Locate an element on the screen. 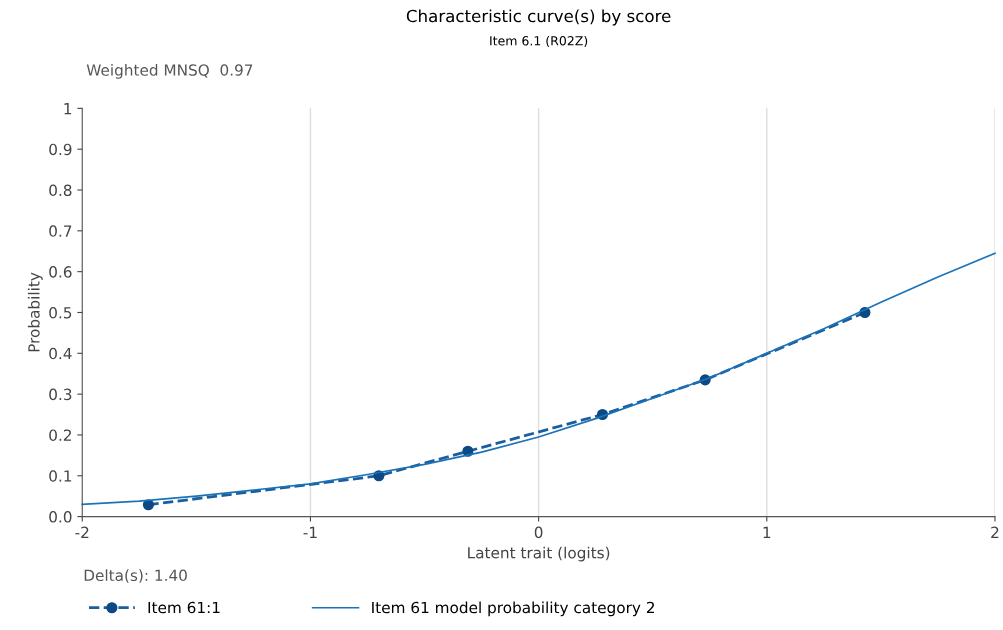 This screenshot has width=1003, height=630. x-axis-title: Latent trait (logits) is located at coordinates (539, 554).